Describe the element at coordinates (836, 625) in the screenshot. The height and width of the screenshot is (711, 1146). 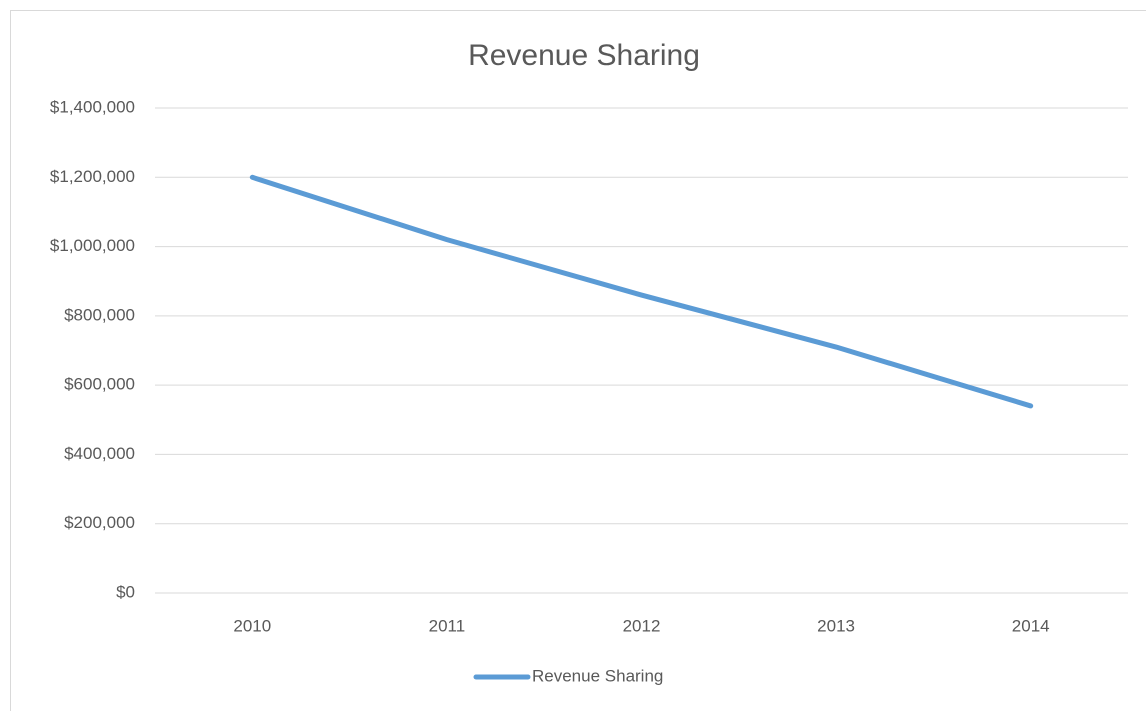
I see `x-tick-label: 2013` at that location.